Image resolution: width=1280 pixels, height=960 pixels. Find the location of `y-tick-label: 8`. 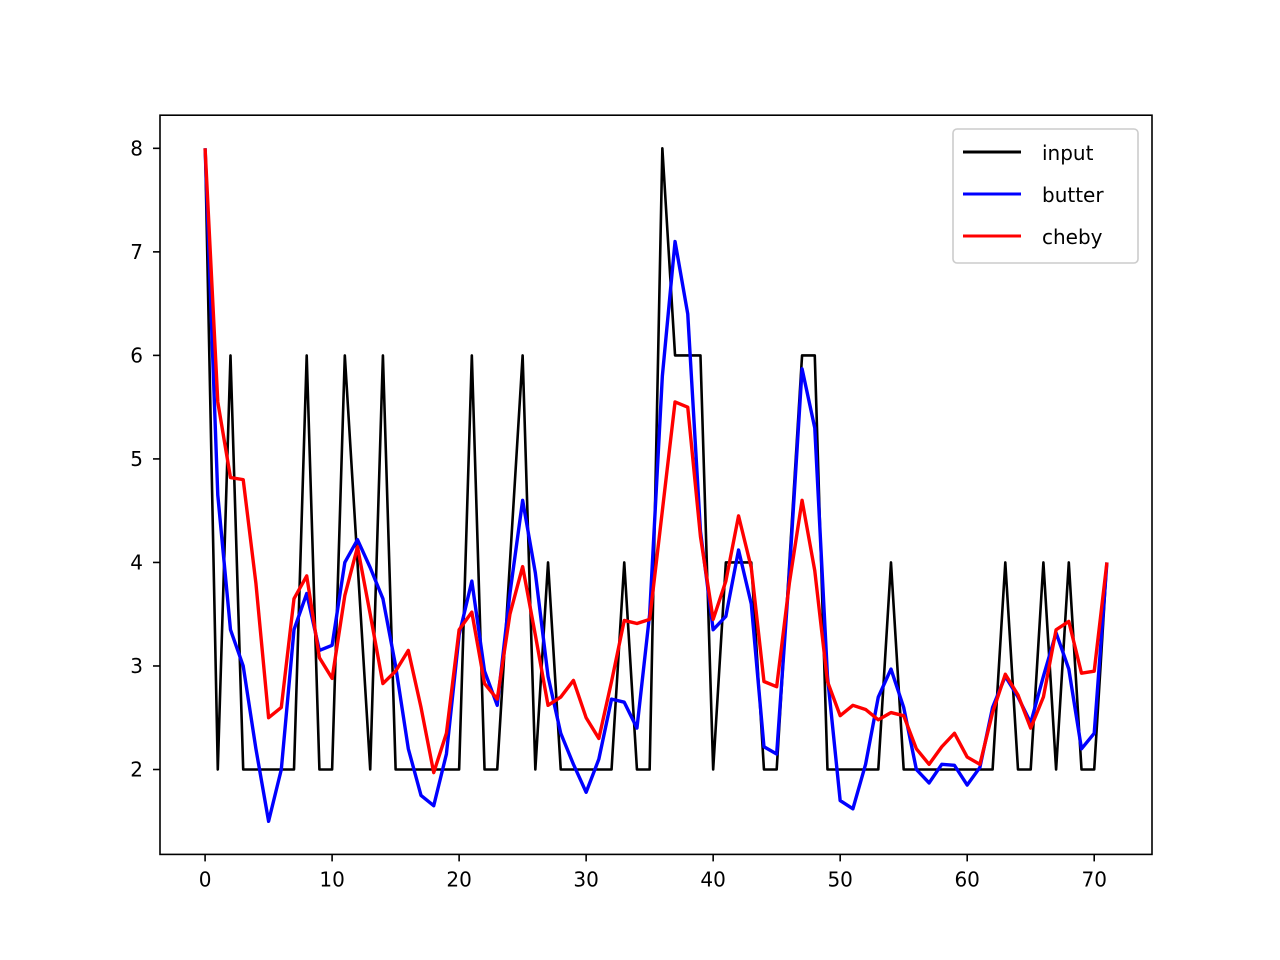

y-tick-label: 8 is located at coordinates (136, 148).